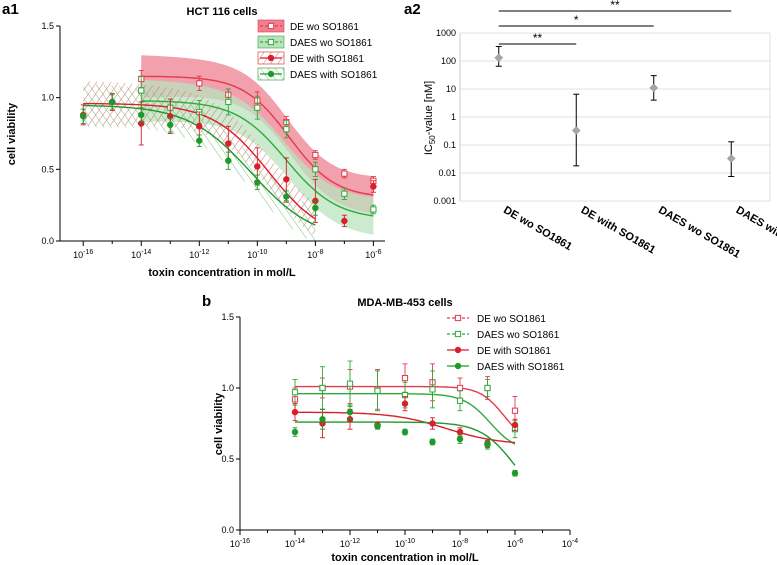 This screenshot has width=777, height=565. What do you see at coordinates (537, 228) in the screenshot?
I see `category-label: DE wo SO1861` at bounding box center [537, 228].